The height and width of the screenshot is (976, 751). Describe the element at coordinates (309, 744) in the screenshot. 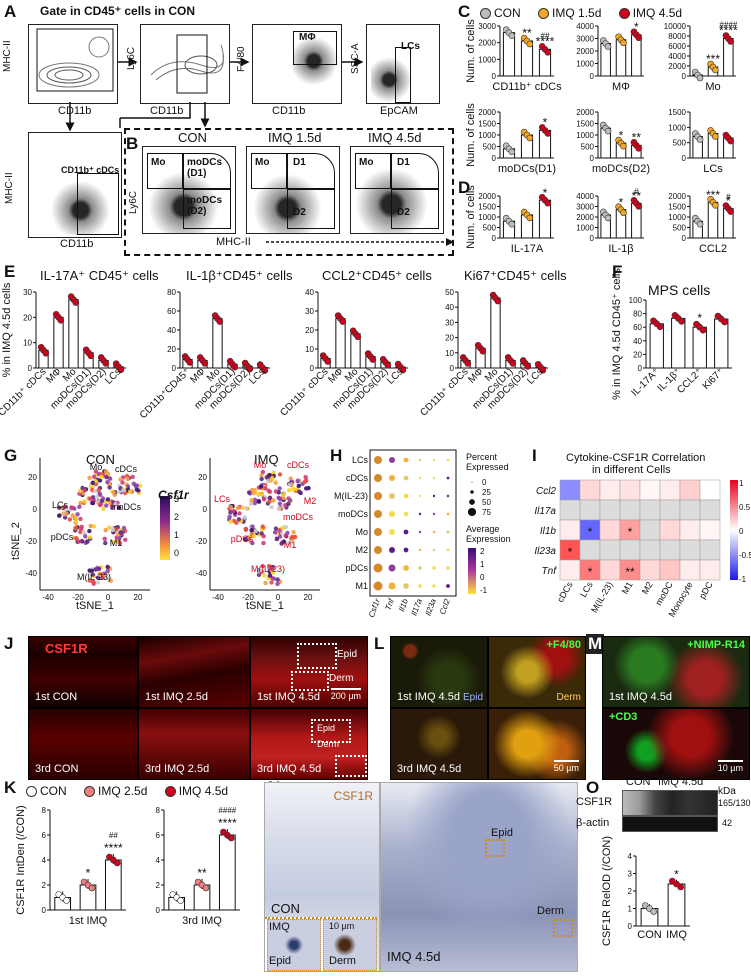

I see `j-img-6: Epid Derm 3rd IMQ 4.5d` at that location.